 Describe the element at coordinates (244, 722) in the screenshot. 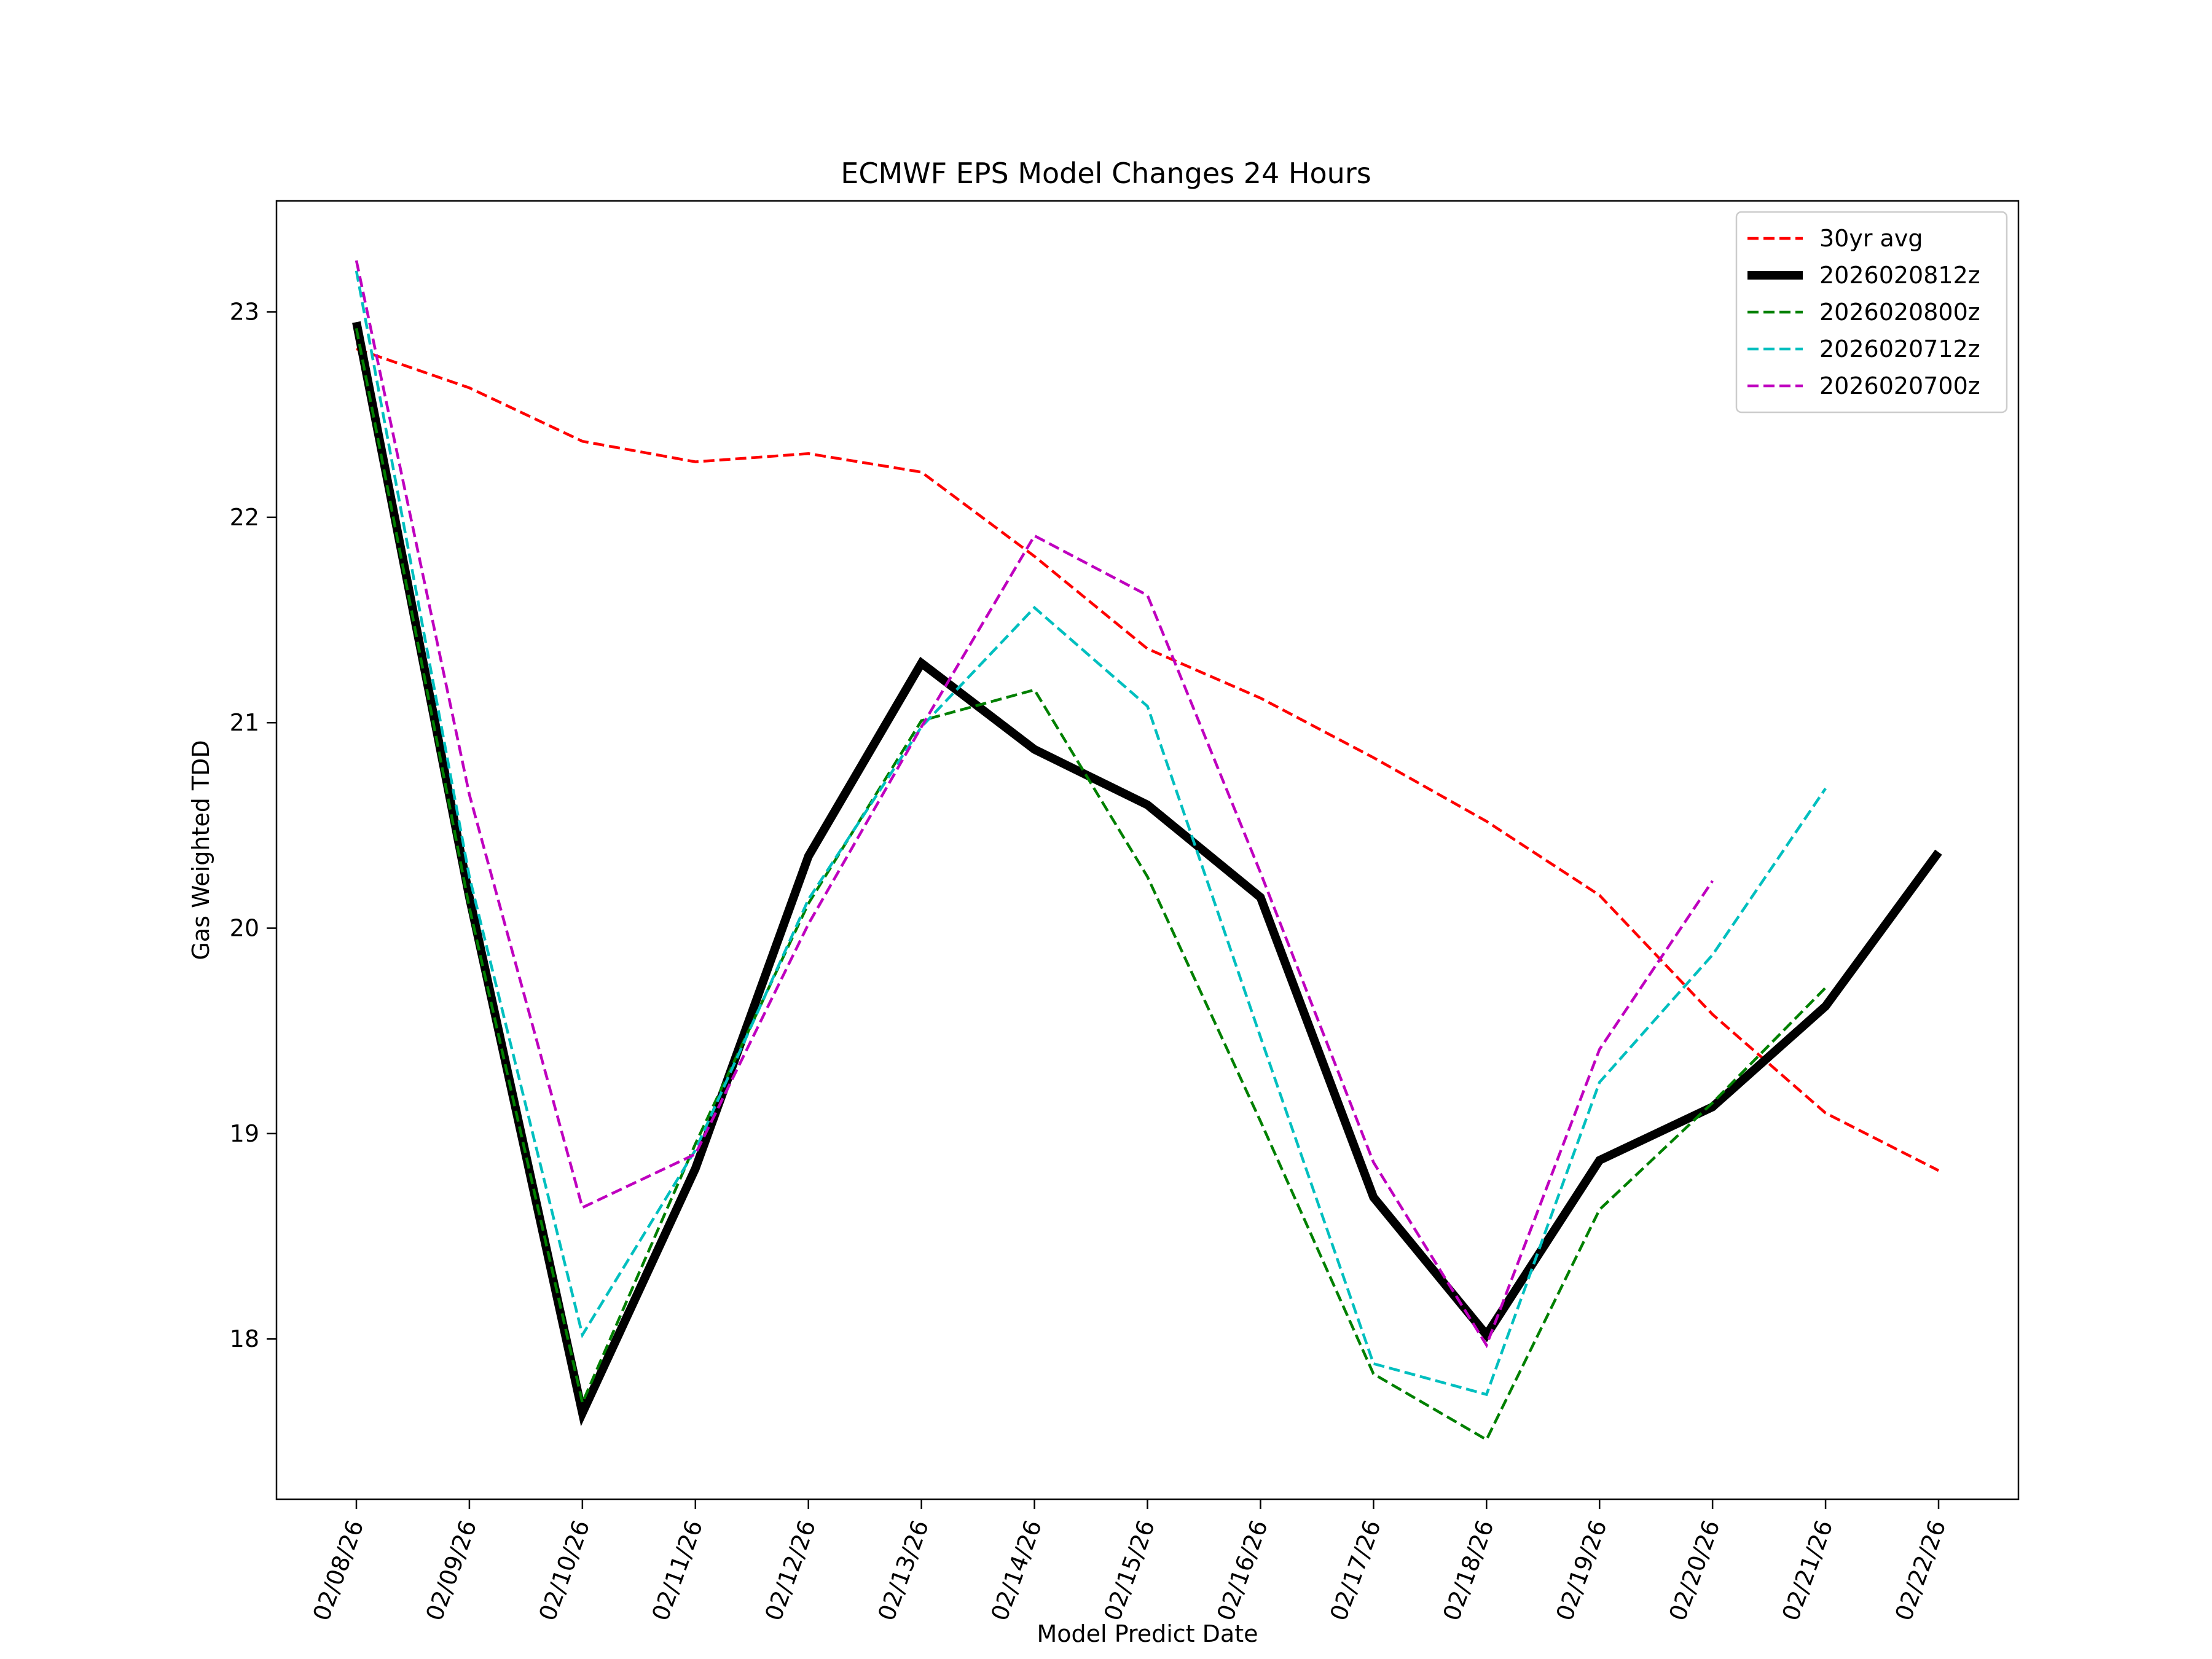

I see `y-tick-label: 21` at that location.